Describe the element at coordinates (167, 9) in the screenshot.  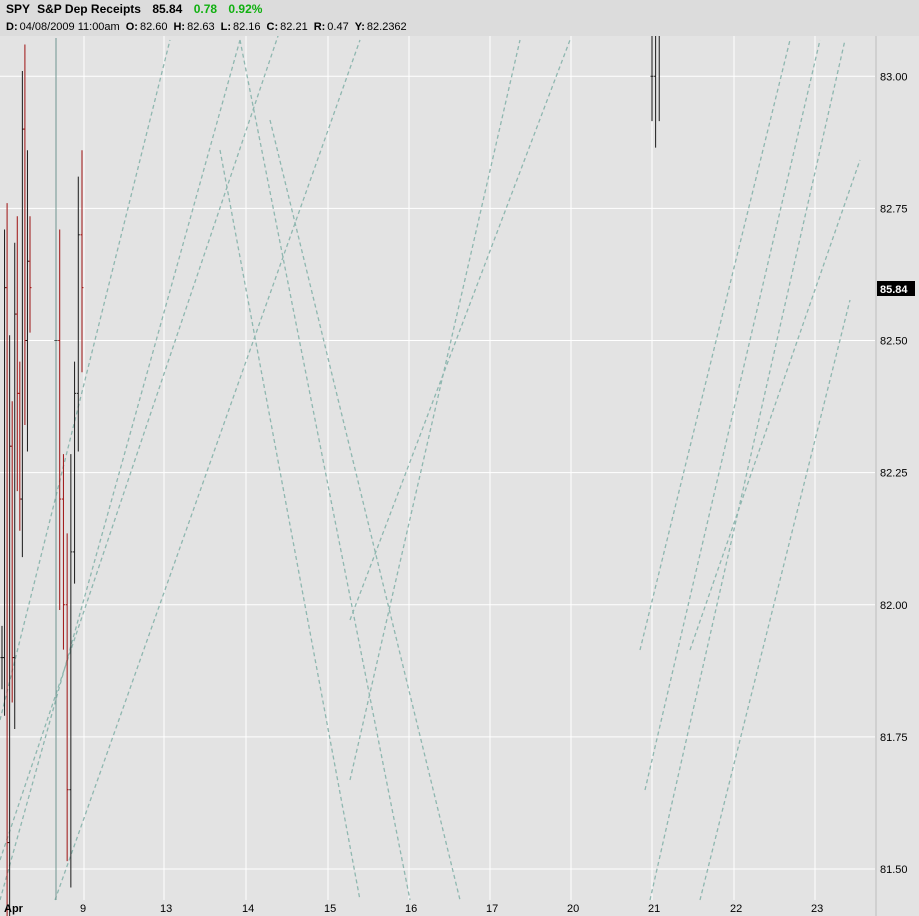
I see `last-price: 85.84` at that location.